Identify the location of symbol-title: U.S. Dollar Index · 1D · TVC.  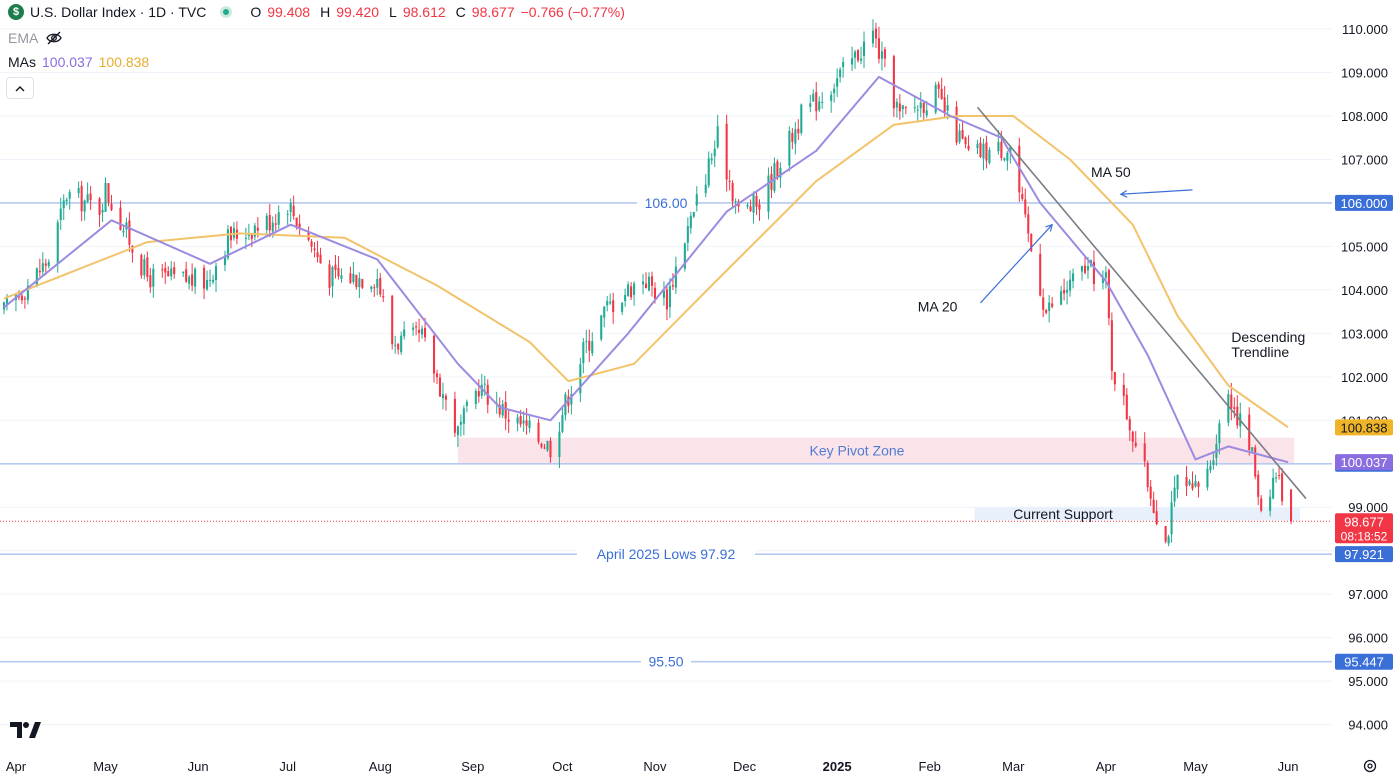
(118, 12).